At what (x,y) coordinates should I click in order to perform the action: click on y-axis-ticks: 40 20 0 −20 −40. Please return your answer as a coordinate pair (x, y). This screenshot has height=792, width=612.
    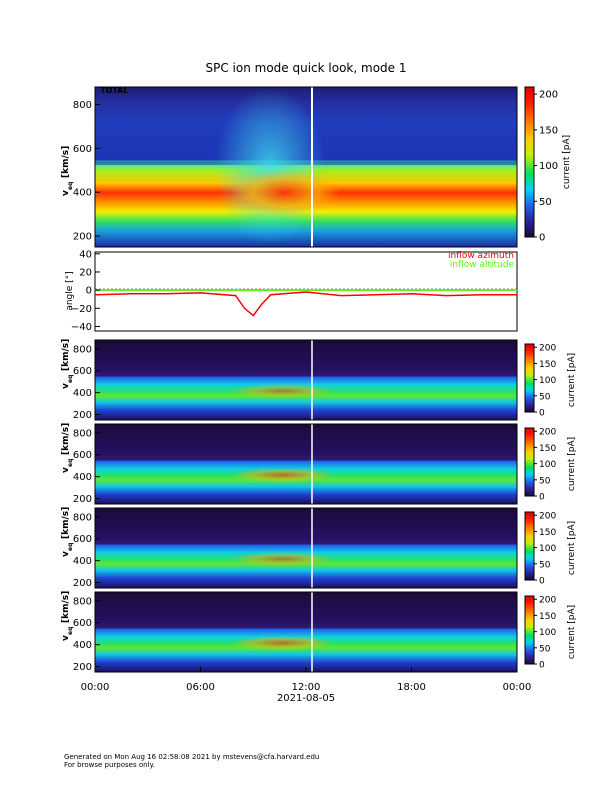
    Looking at the image, I should click on (85, 291).